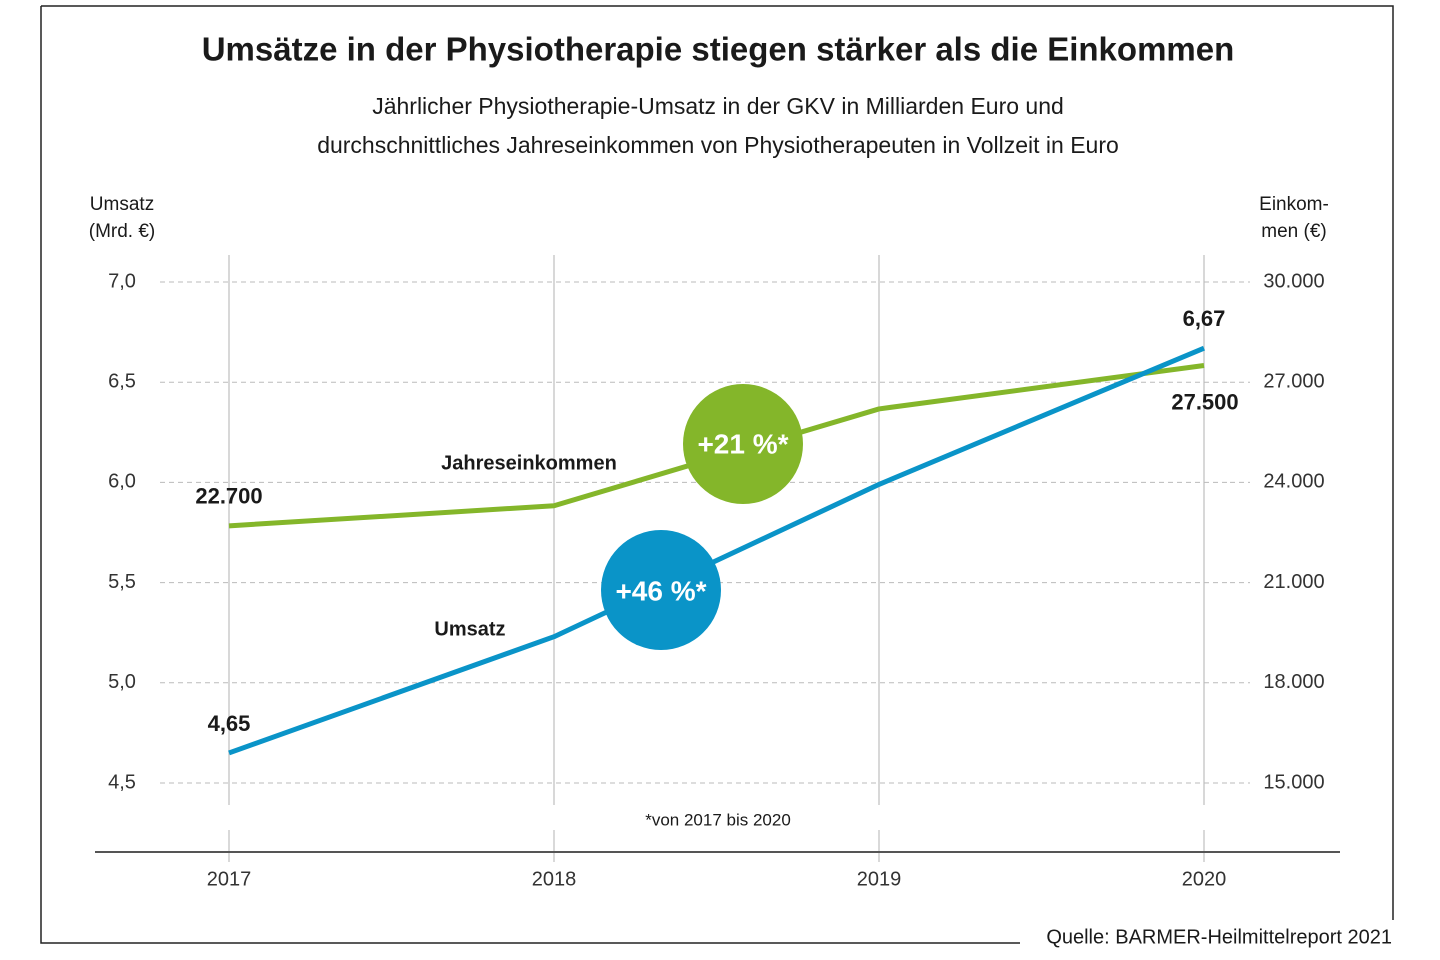 The width and height of the screenshot is (1440, 960). I want to click on annotation: +21 %*, so click(742, 443).